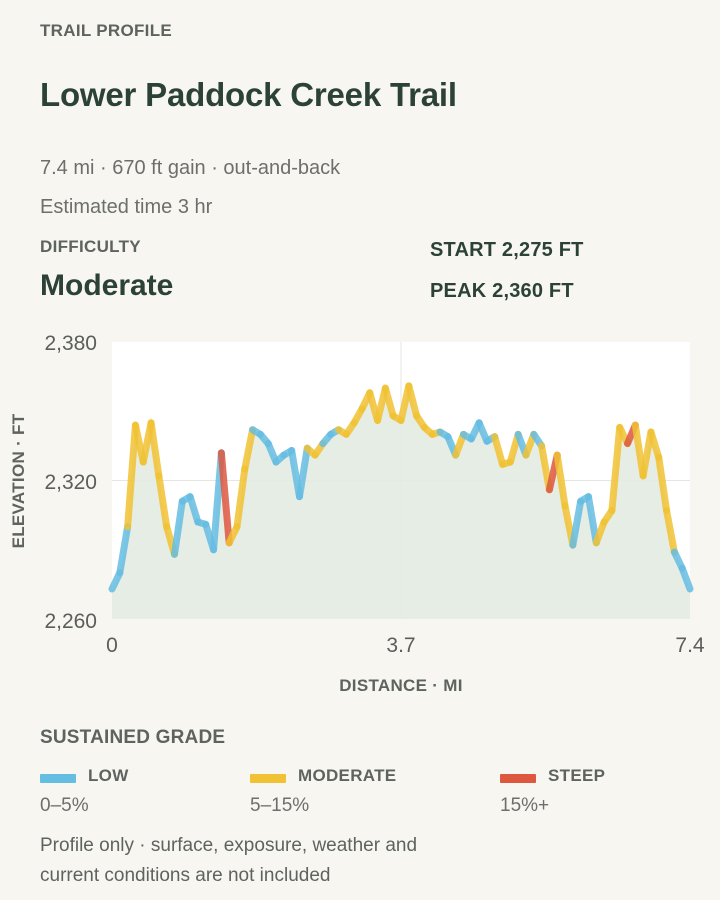  What do you see at coordinates (64, 805) in the screenshot?
I see `legend-range-low: 0–5%` at bounding box center [64, 805].